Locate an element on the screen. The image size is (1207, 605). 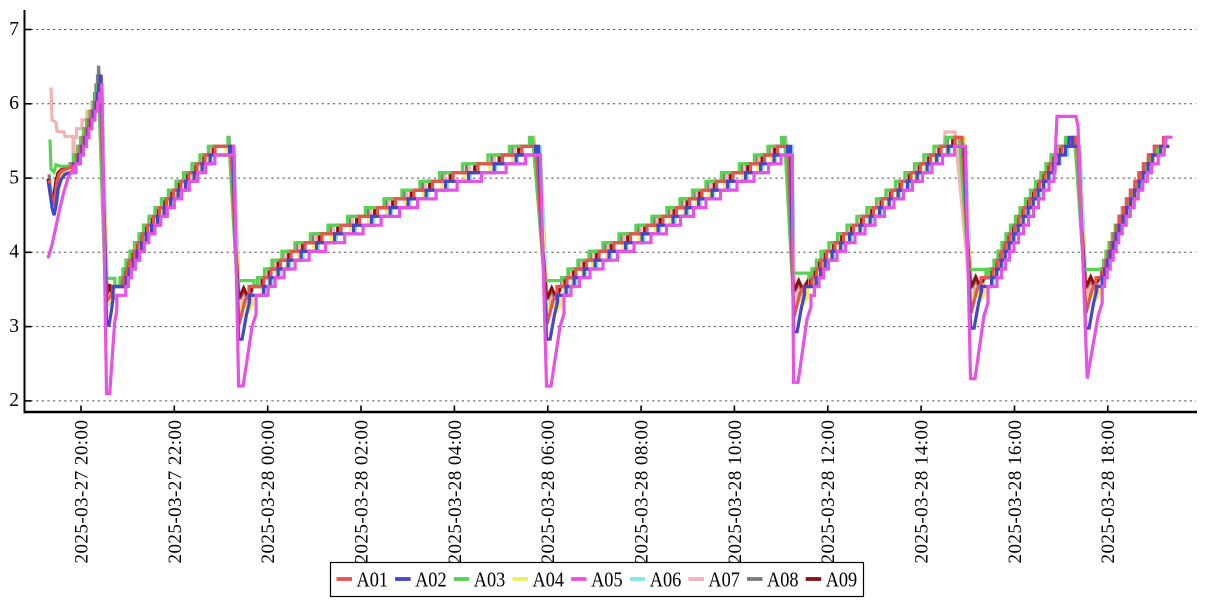
svg-text: 2025-03-28 16:00 is located at coordinates (1015, 492).